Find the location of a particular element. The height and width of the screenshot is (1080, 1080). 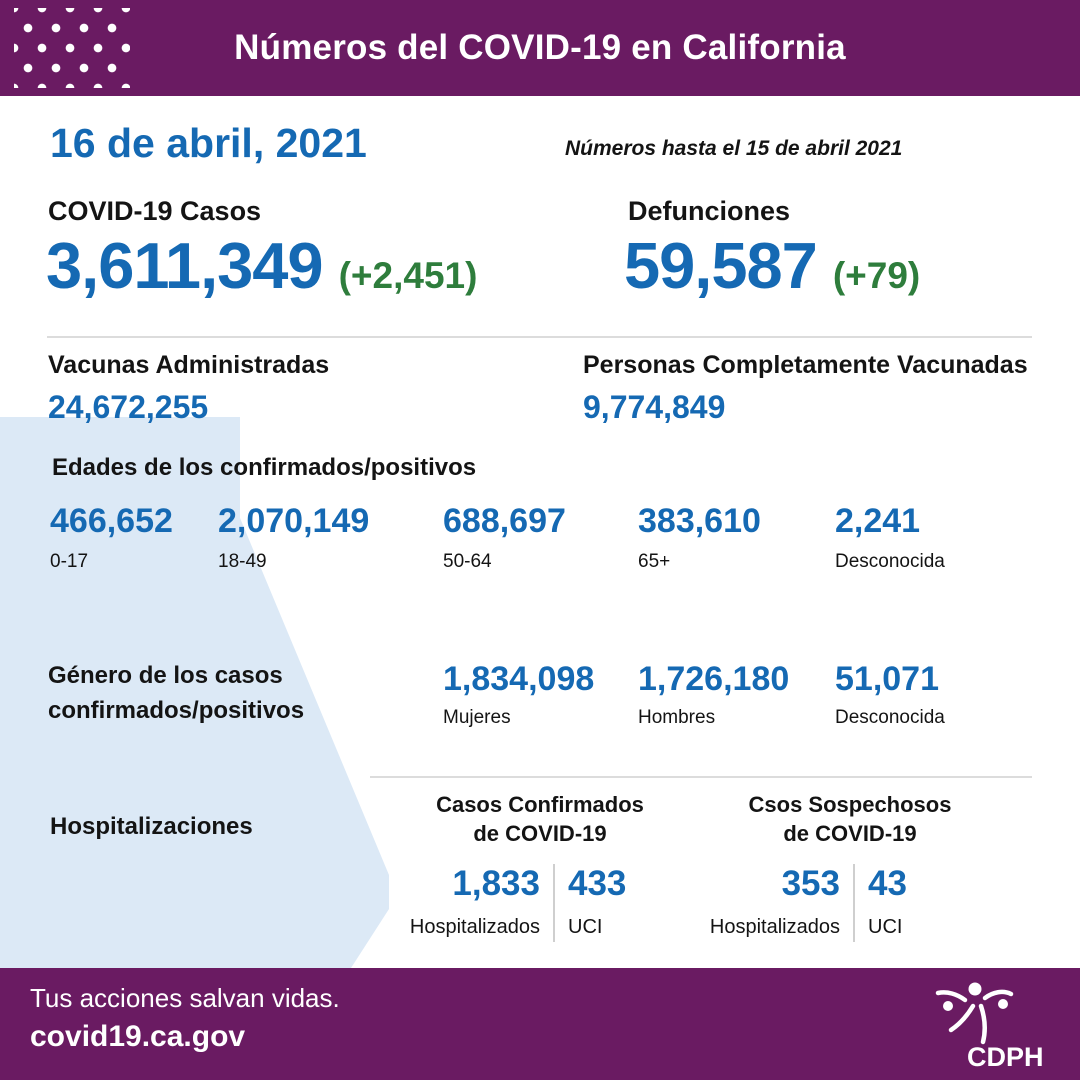

suspected-header-line1: Csos Sospechosos is located at coordinates (850, 804).